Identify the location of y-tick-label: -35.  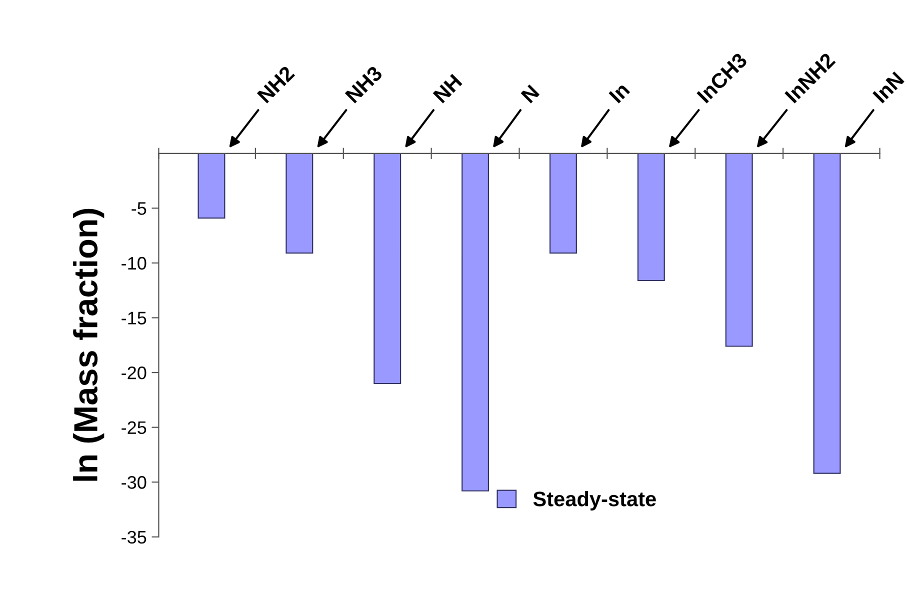
(134, 537).